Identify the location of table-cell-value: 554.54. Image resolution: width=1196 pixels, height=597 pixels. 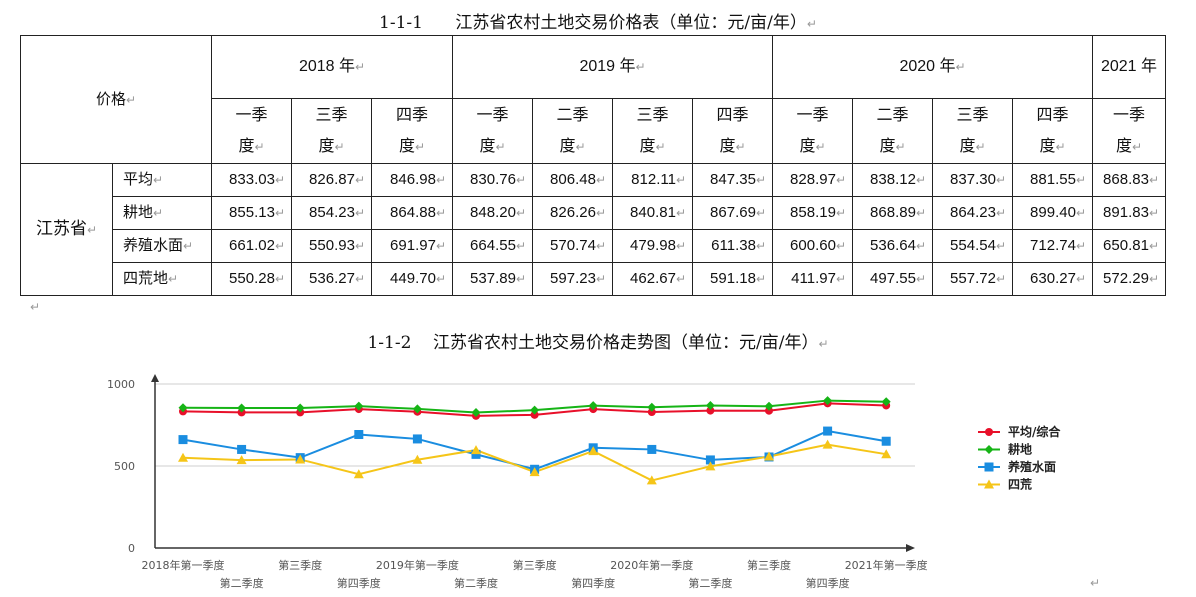
(973, 245).